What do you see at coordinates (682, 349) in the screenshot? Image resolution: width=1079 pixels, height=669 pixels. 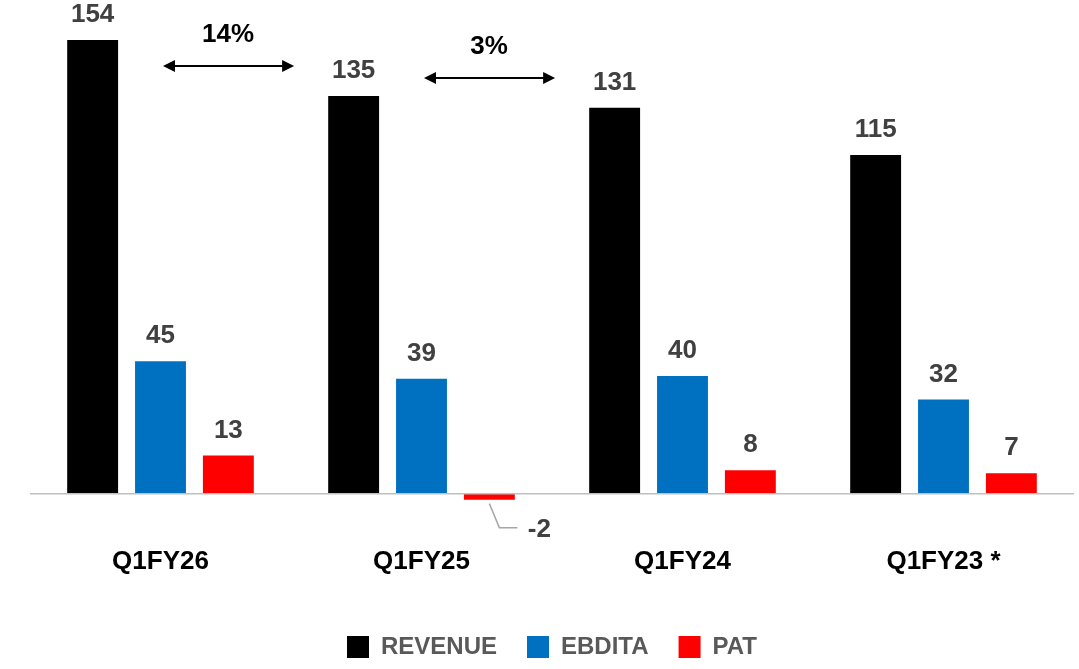 I see `data-label: 40` at bounding box center [682, 349].